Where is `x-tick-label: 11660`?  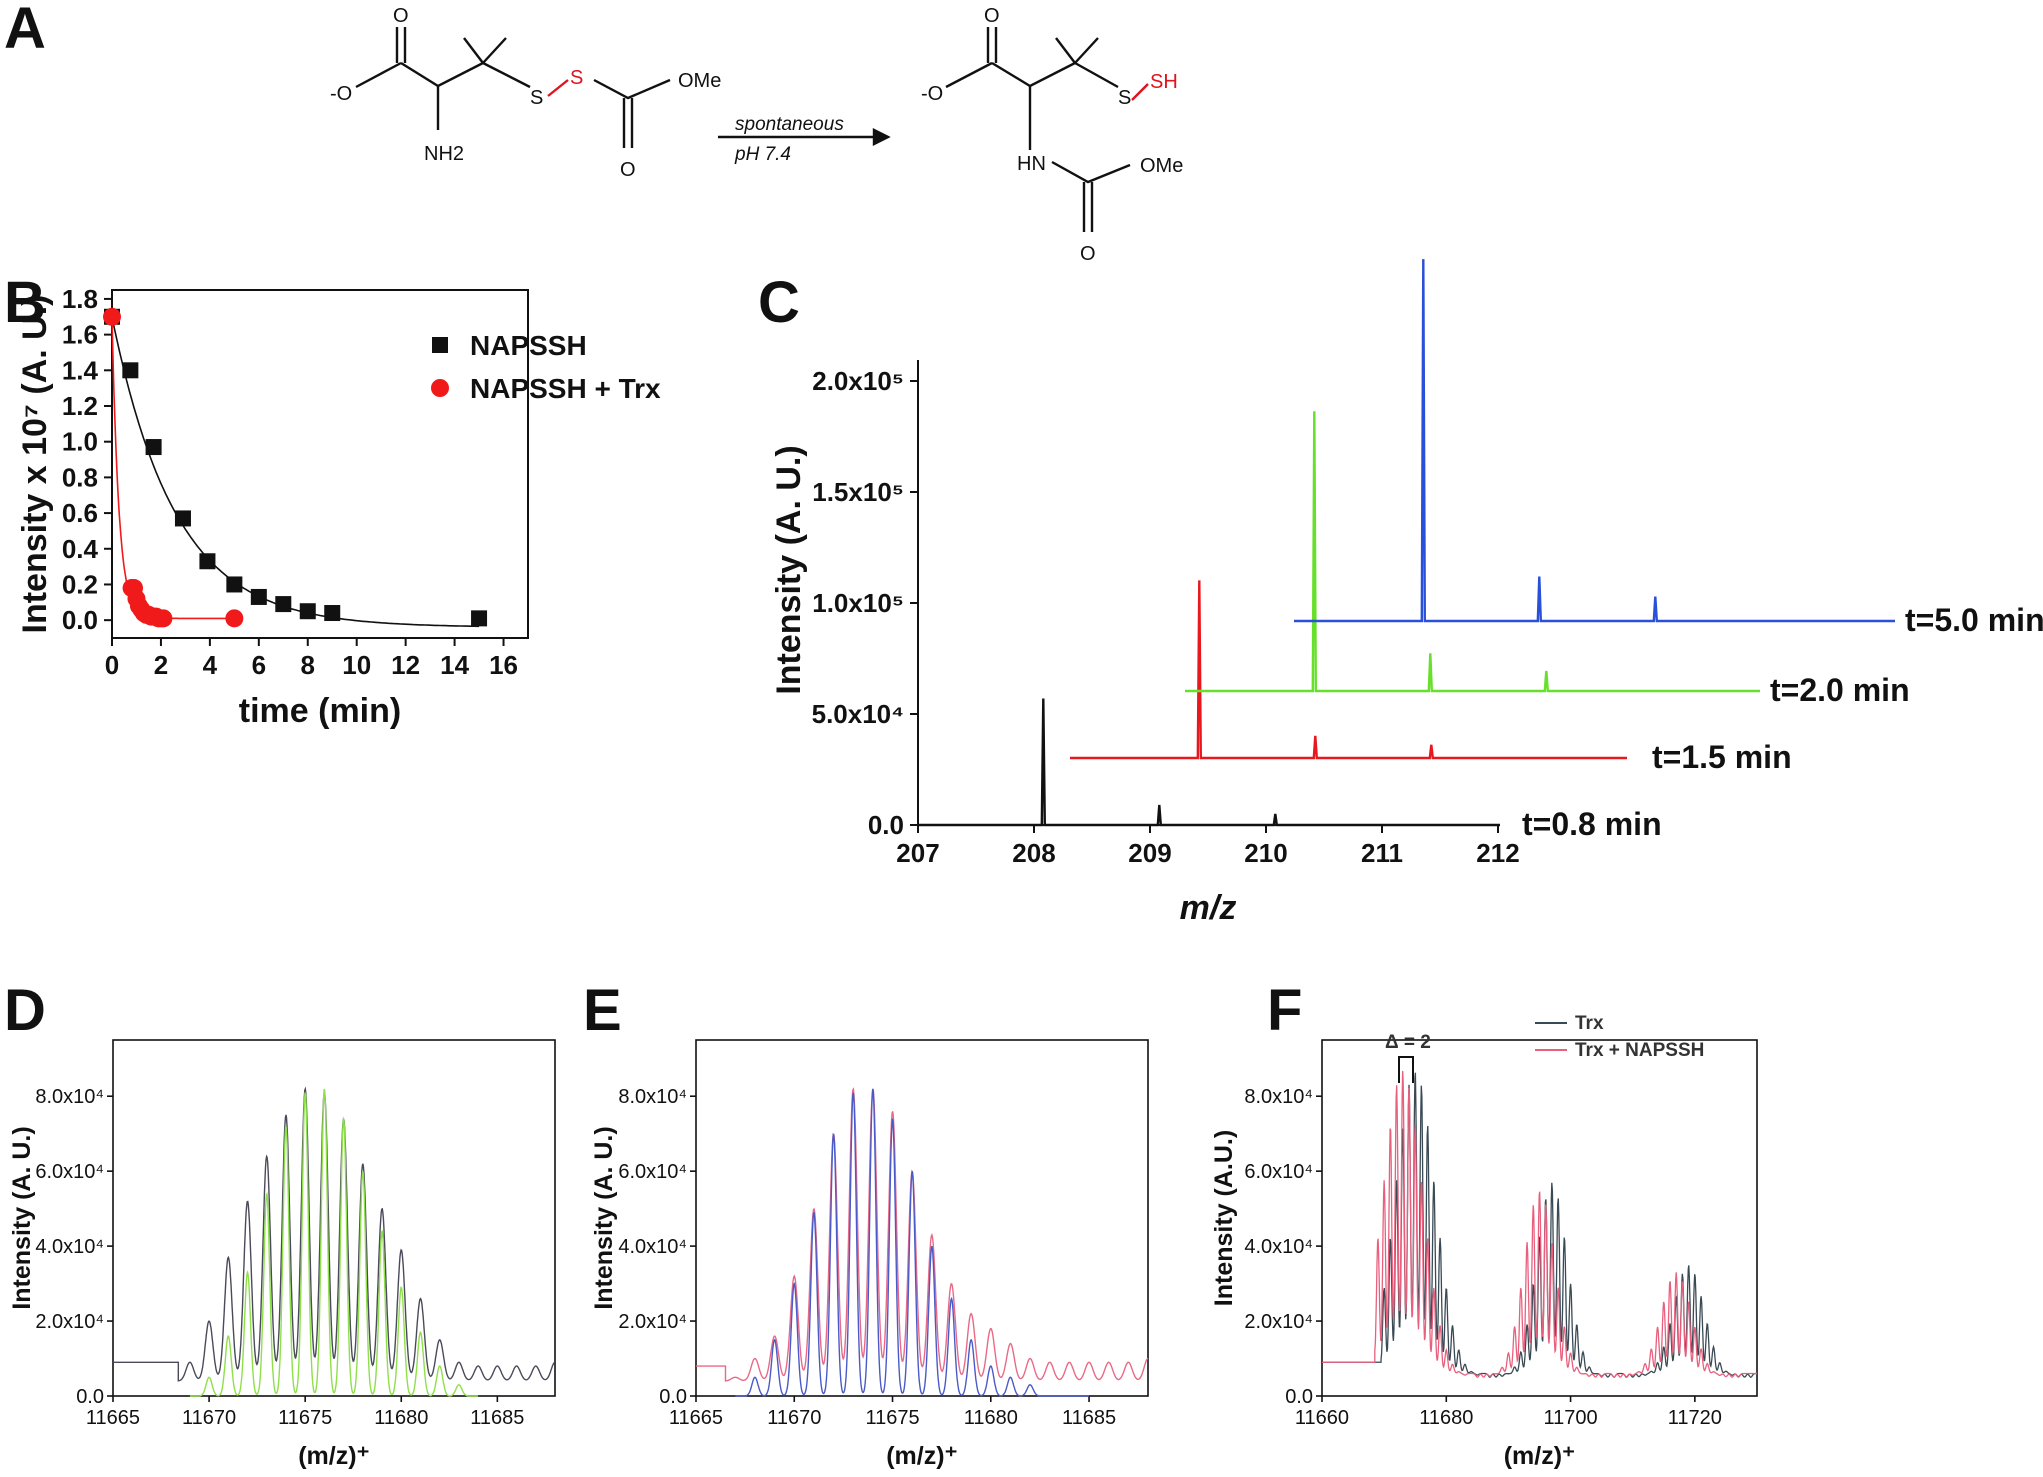
x-tick-label: 11660 is located at coordinates (1322, 1418).